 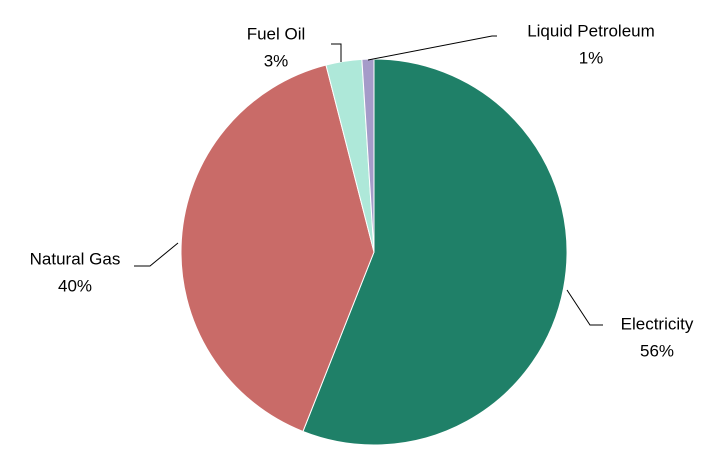 I want to click on slice-value-label: 56%, so click(x=657, y=350).